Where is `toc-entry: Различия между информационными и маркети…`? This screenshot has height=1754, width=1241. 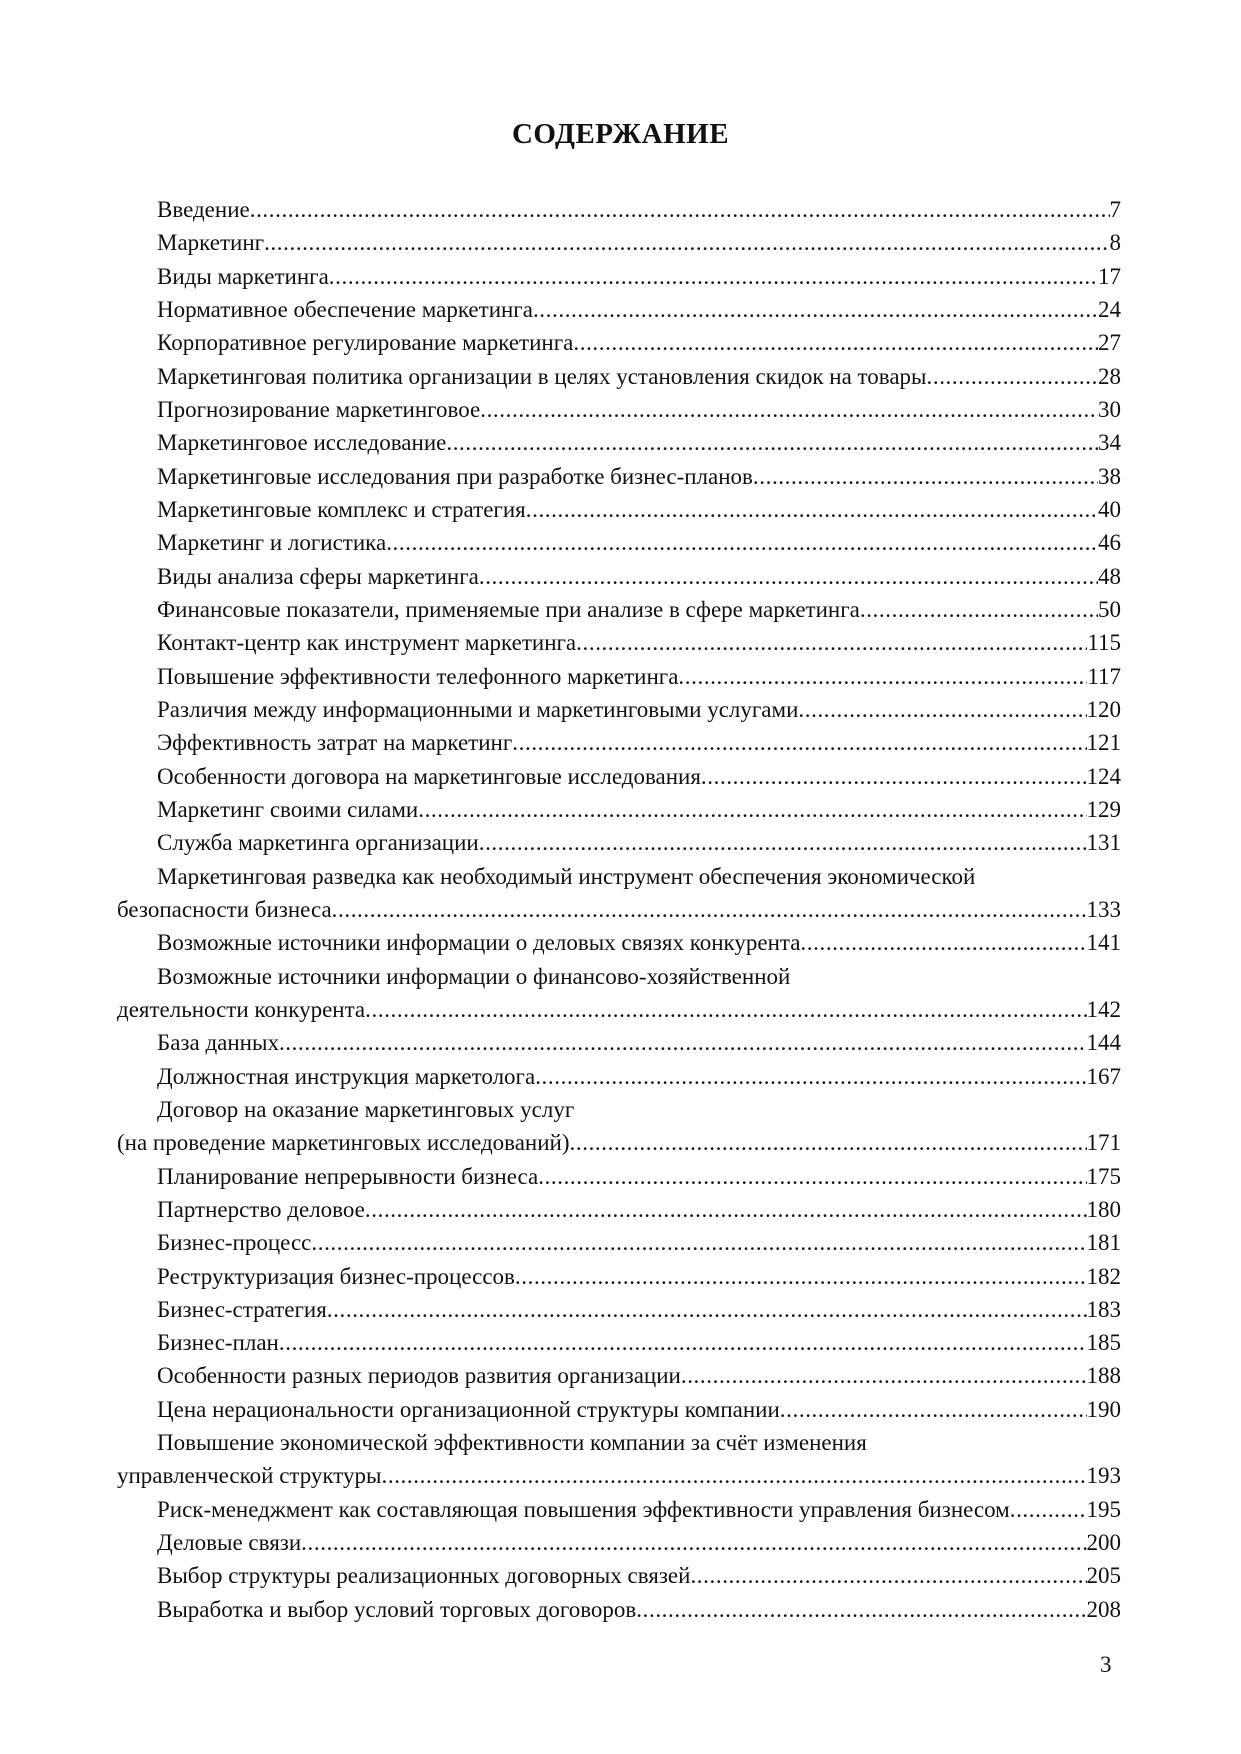 toc-entry: Различия между информационными и маркети… is located at coordinates (619, 709).